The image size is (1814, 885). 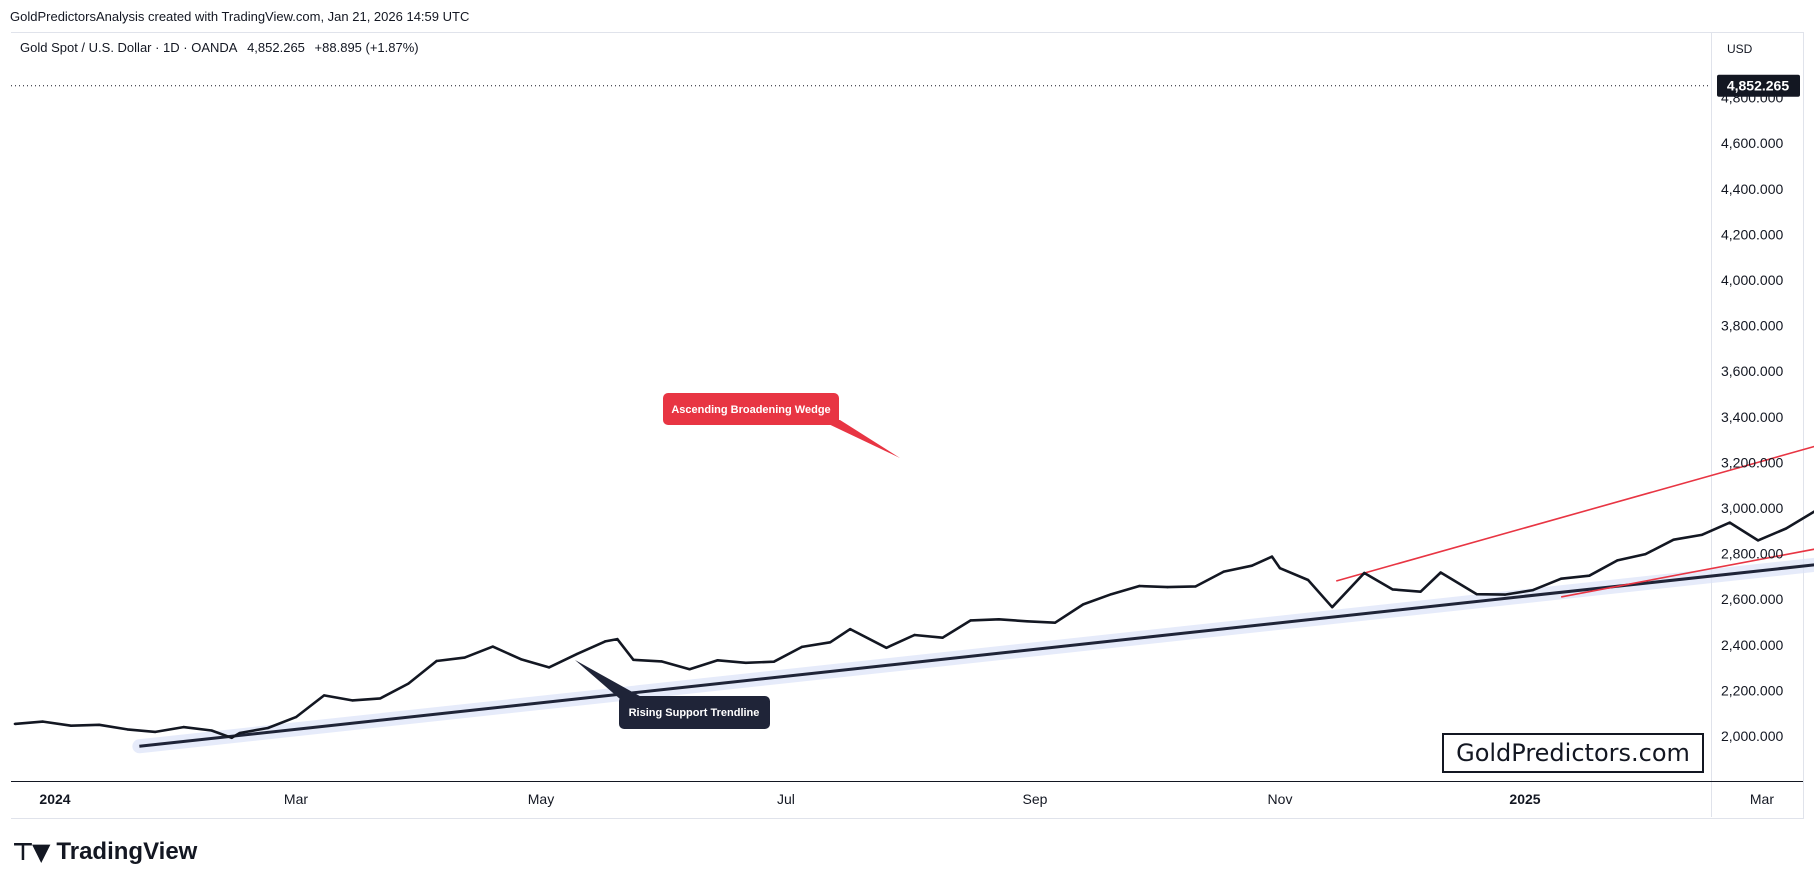 What do you see at coordinates (1752, 326) in the screenshot?
I see `y-tick-label: 3,800.000` at bounding box center [1752, 326].